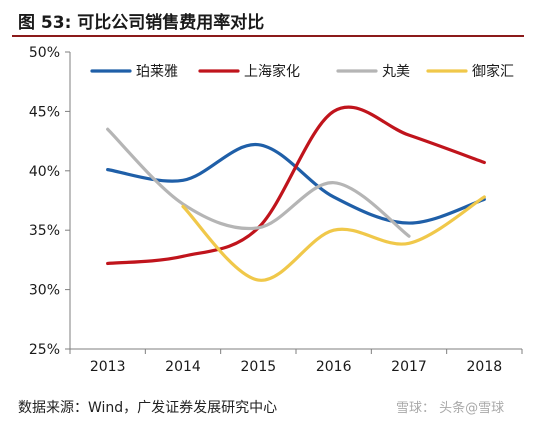 This screenshot has height=422, width=534. I want to click on watermark: 雪球： 头条@雪球, so click(450, 408).